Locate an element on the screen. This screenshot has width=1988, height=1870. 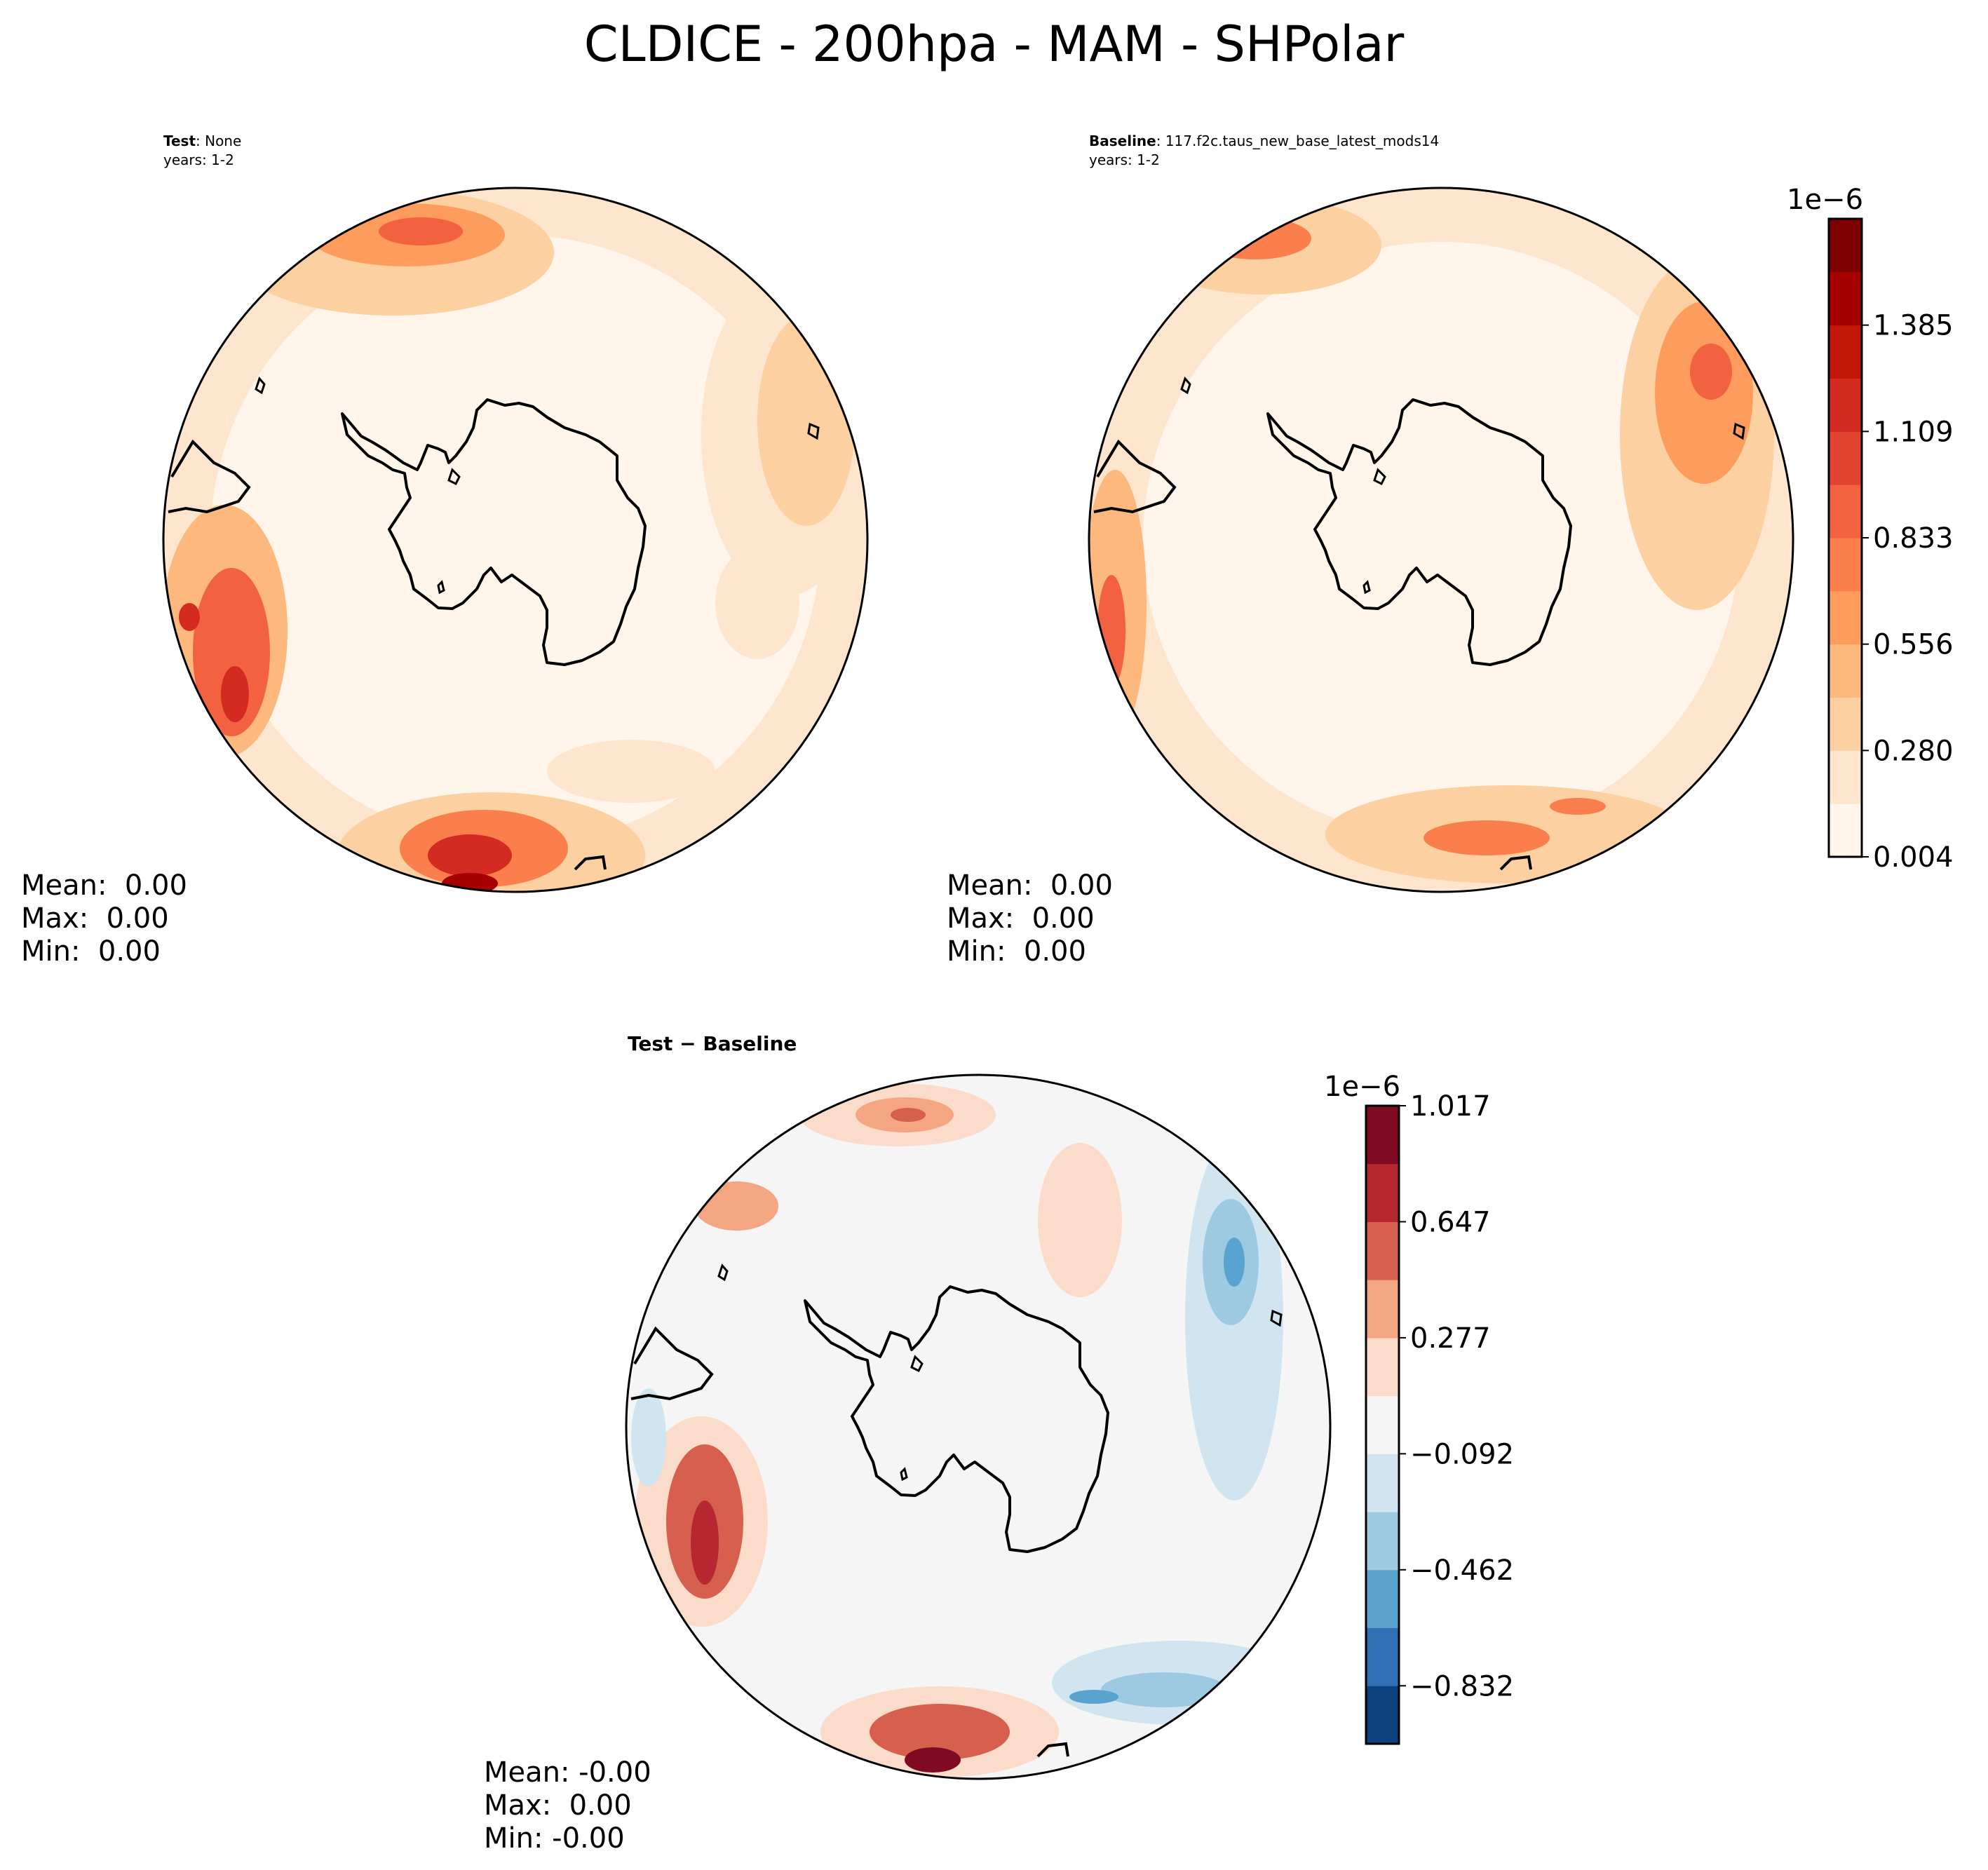
diff-mean: Mean: -0.00 is located at coordinates (567, 1773).